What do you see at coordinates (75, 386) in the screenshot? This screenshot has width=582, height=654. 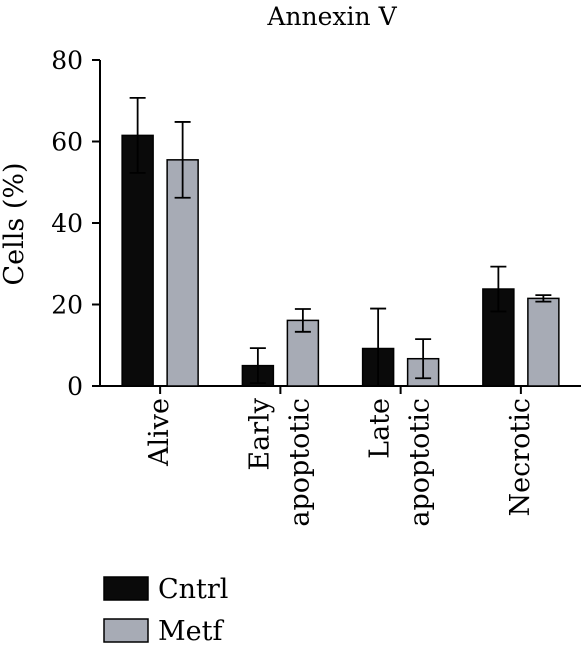 I see `y-tick-label: 0` at bounding box center [75, 386].